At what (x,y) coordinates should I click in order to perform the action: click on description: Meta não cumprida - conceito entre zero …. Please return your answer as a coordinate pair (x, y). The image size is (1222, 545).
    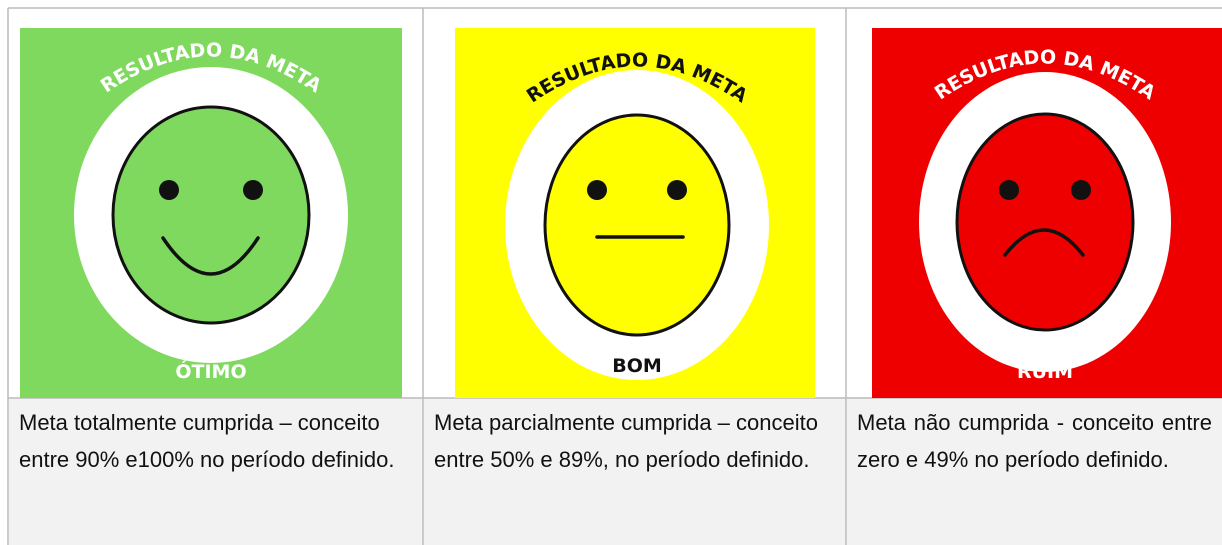
    Looking at the image, I should click on (1034, 471).